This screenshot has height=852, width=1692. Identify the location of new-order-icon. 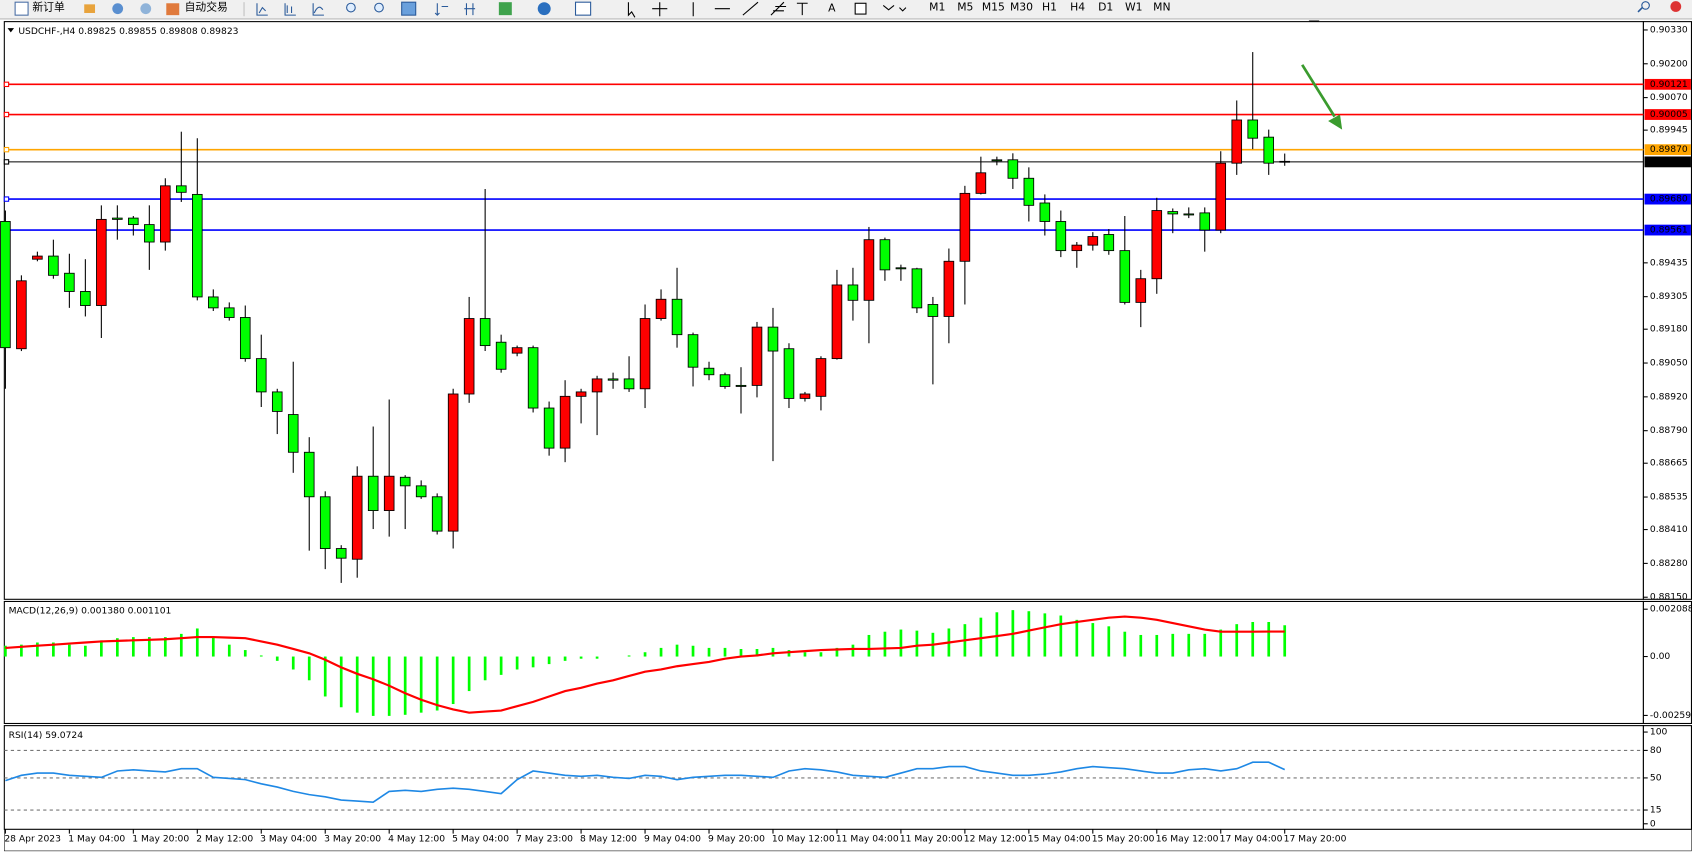
(21, 8).